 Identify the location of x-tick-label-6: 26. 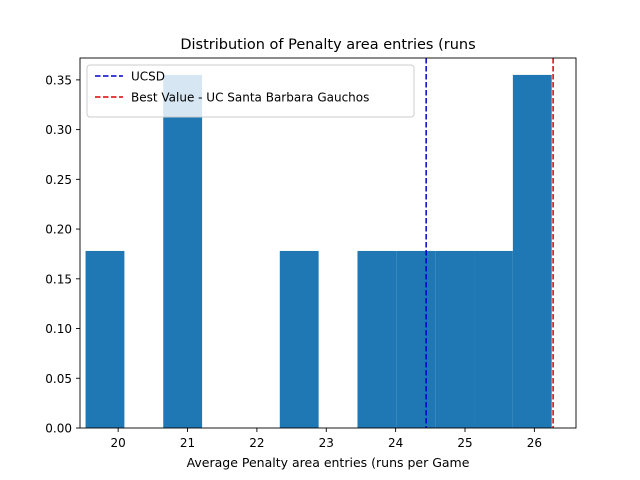
(534, 443).